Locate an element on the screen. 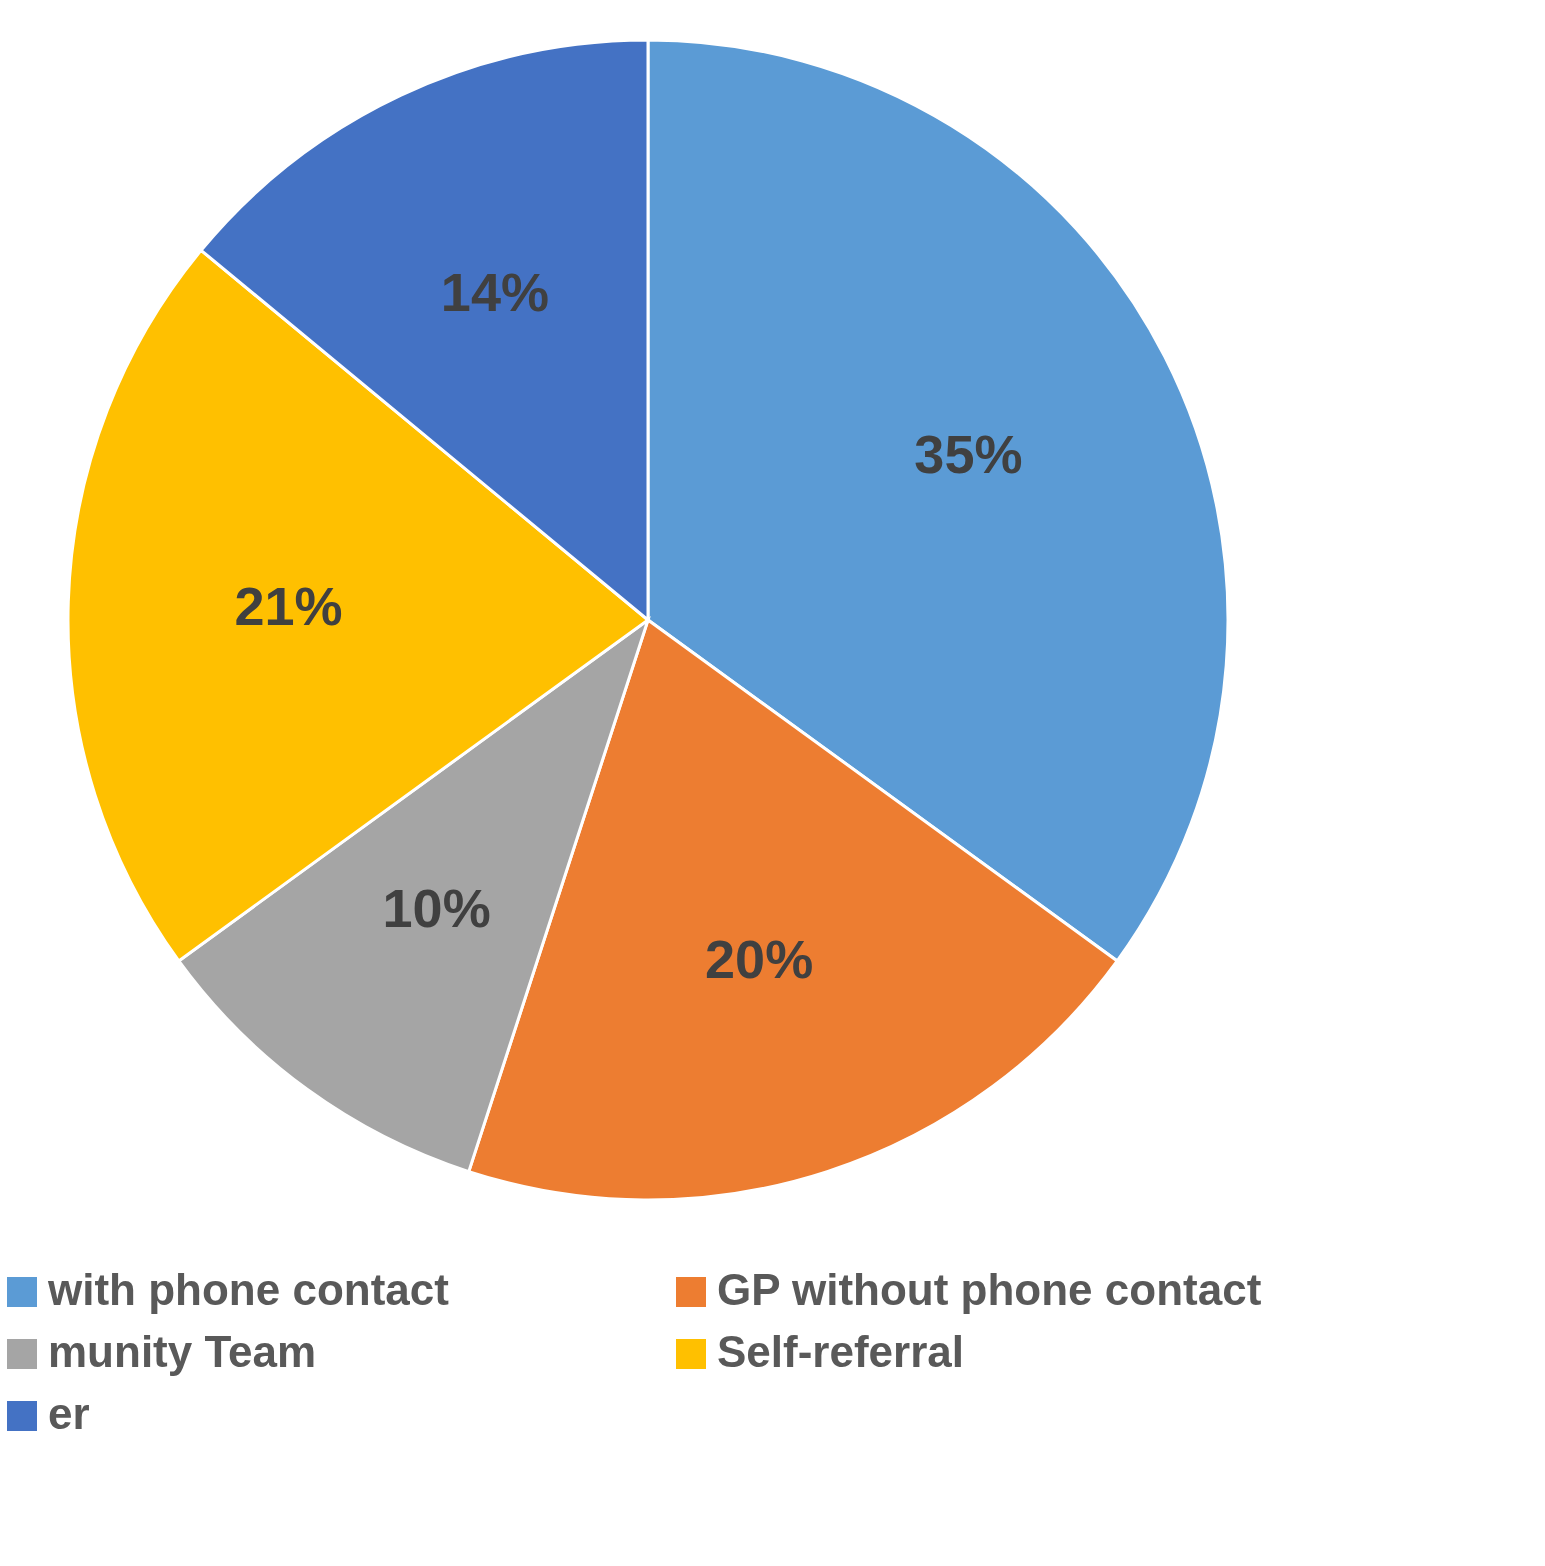  data-label: 14% is located at coordinates (494, 291).